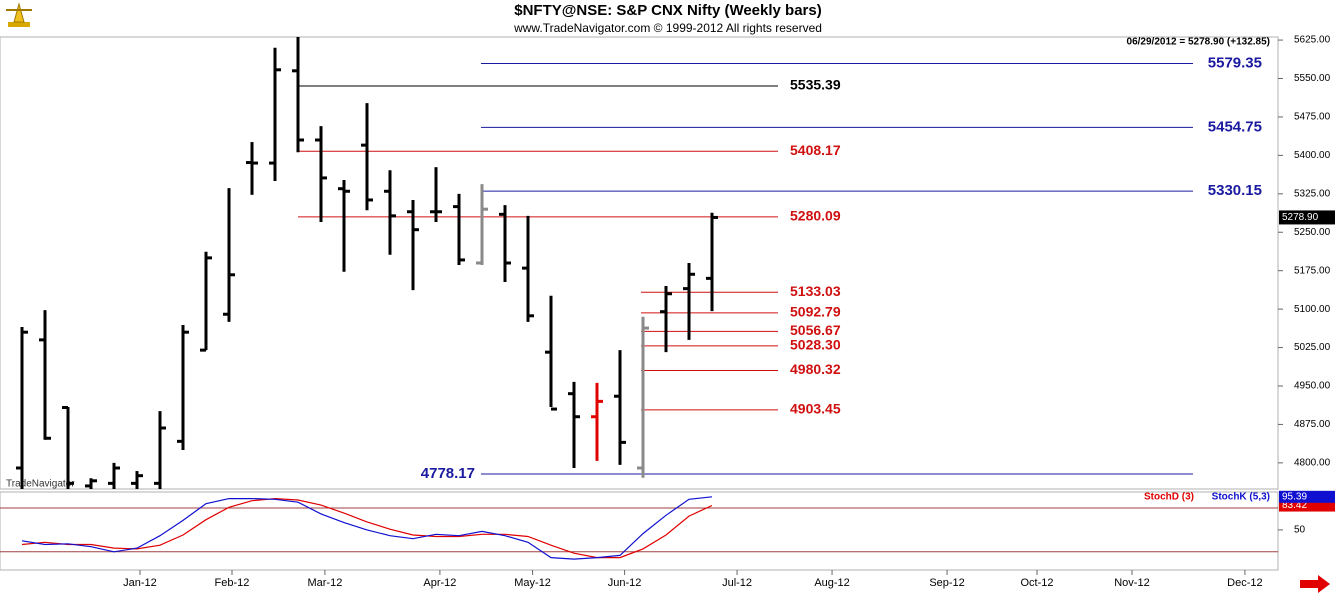 The image size is (1336, 594). Describe the element at coordinates (1312, 232) in the screenshot. I see `y-tick-label: 5250.00` at that location.